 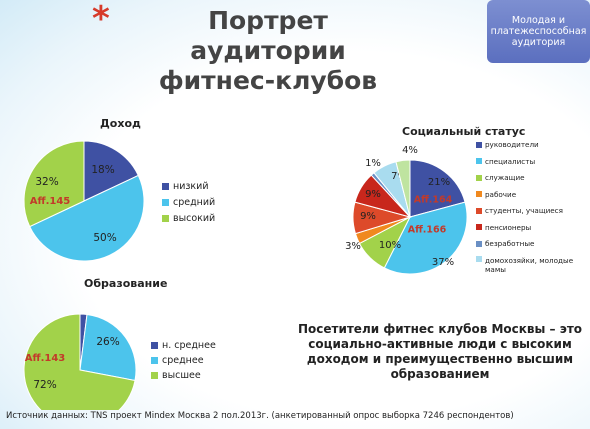 I want to click on income-slice-label-0: 18%, so click(x=102, y=170).